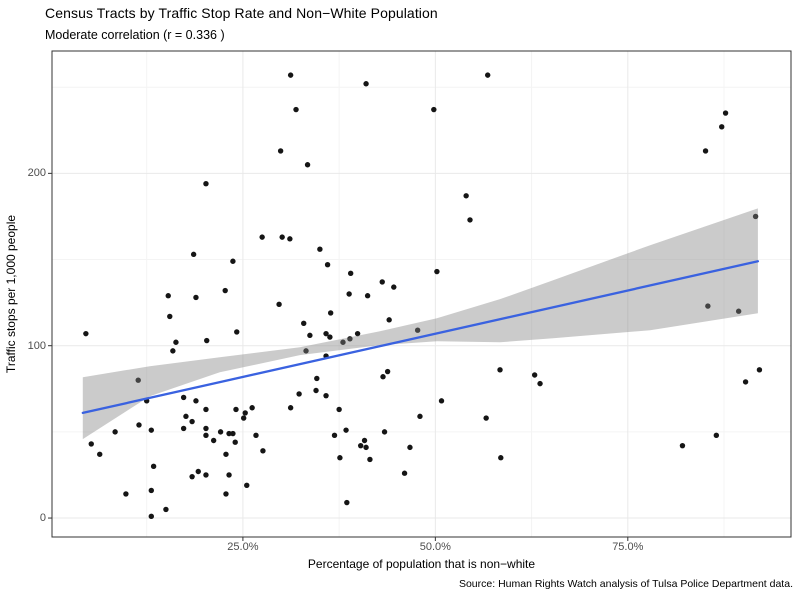 The height and width of the screenshot is (600, 800). I want to click on y-axis-title: Traffic stops per 1,000 people, so click(11, 294).